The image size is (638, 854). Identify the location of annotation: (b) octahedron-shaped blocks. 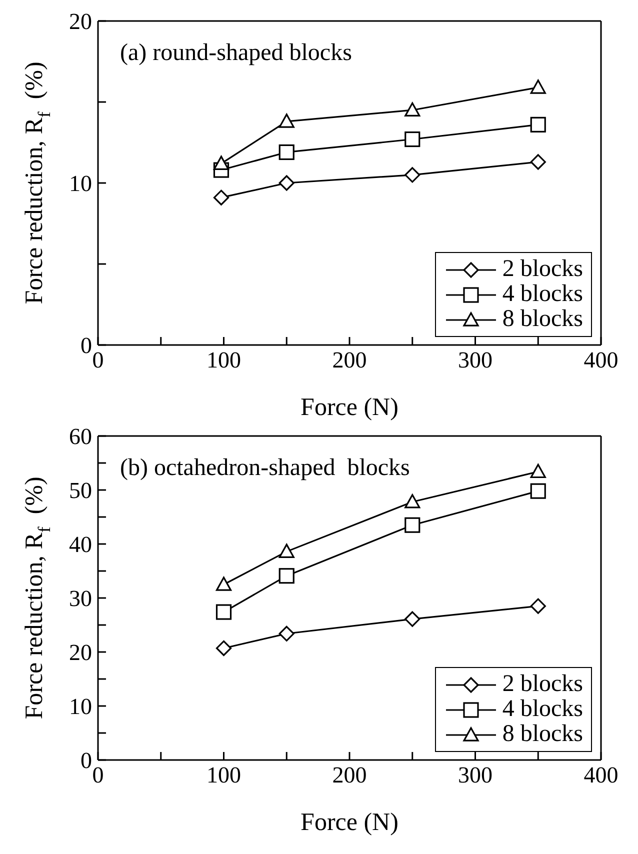
(265, 468).